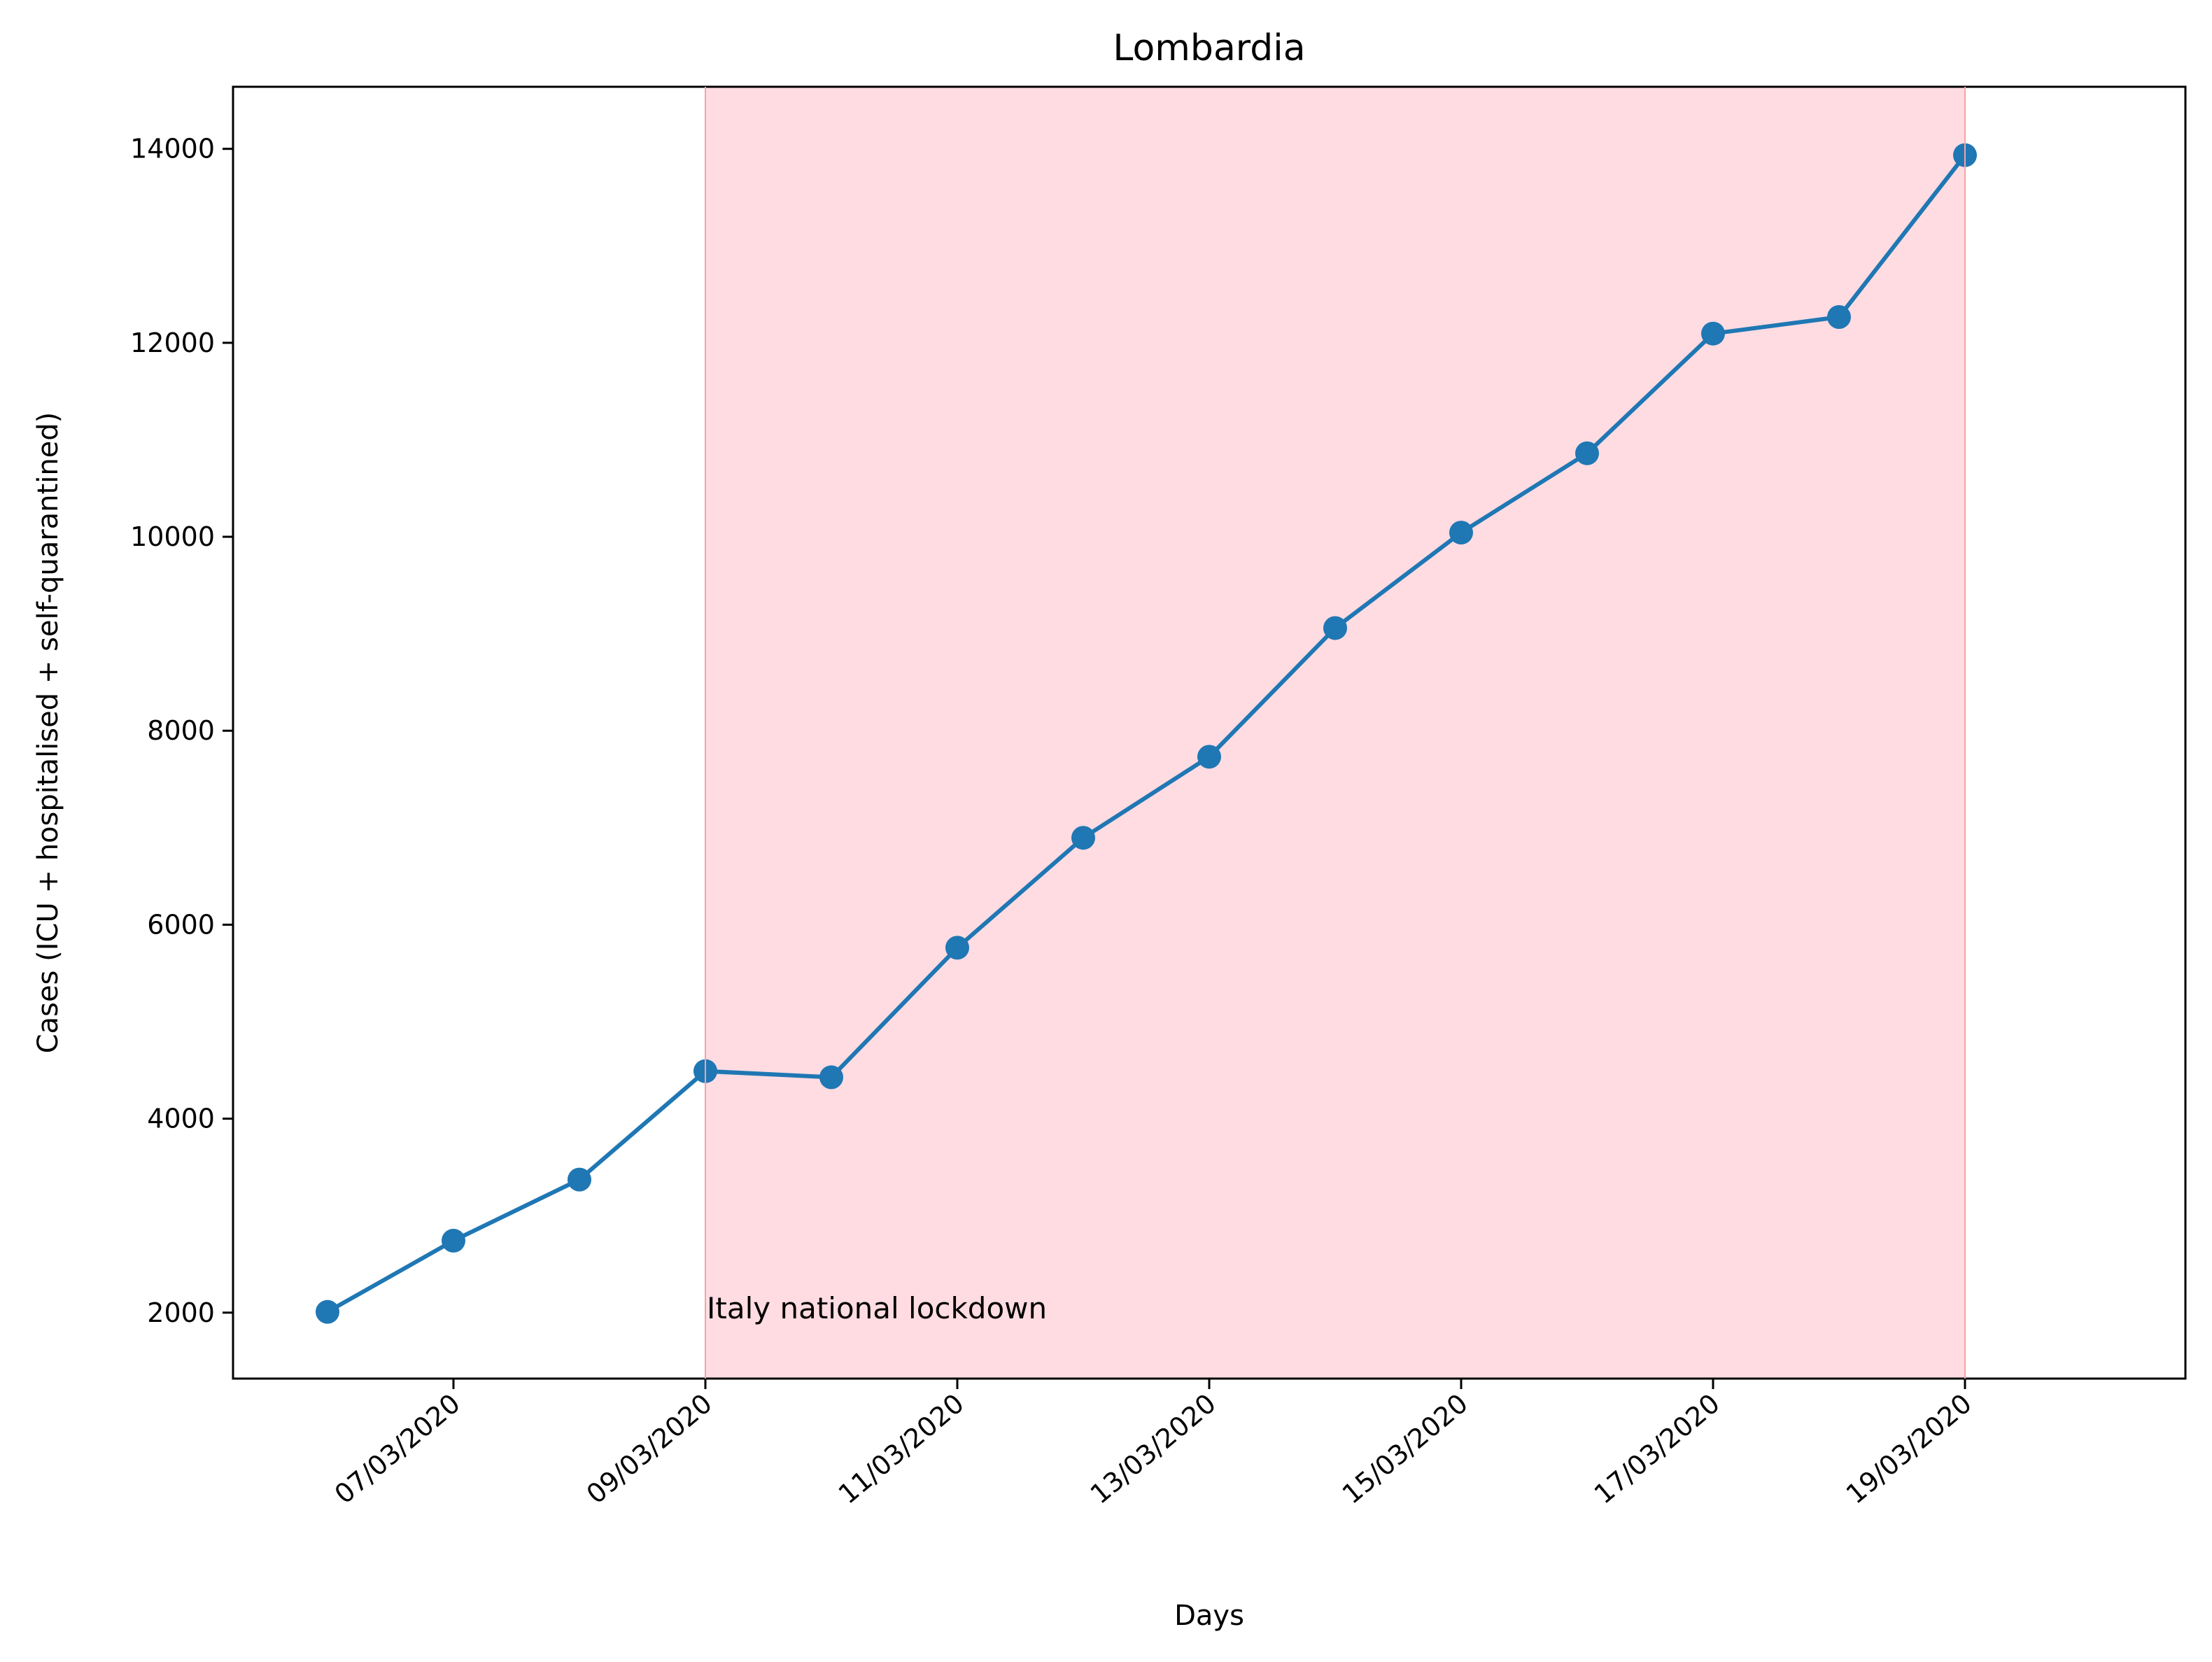 This screenshot has width=2212, height=1662. What do you see at coordinates (1657, 1448) in the screenshot?
I see `x-tick-label: 17/03/2020` at bounding box center [1657, 1448].